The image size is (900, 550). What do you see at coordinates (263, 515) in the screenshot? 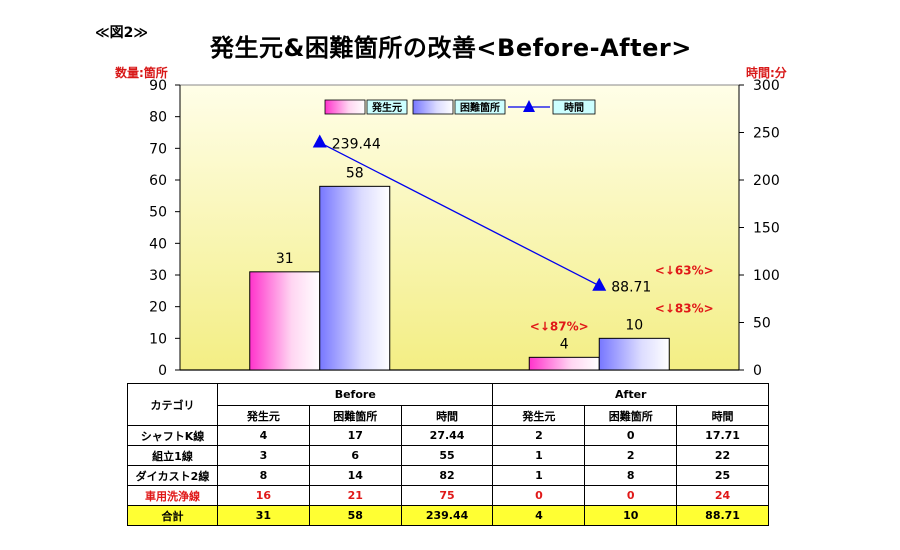
I see `table-cell: 31` at bounding box center [263, 515].